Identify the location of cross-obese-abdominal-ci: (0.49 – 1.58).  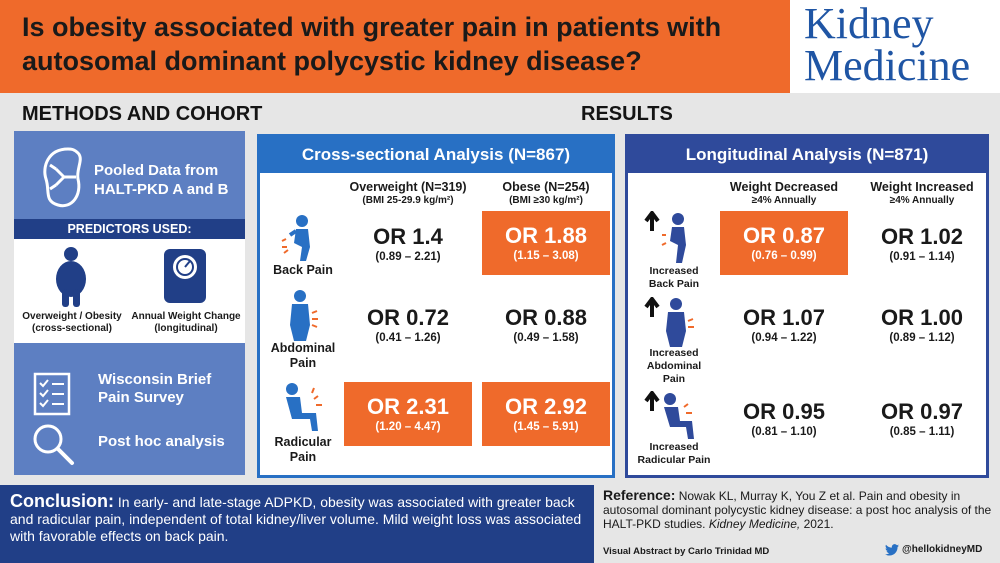
(546, 338).